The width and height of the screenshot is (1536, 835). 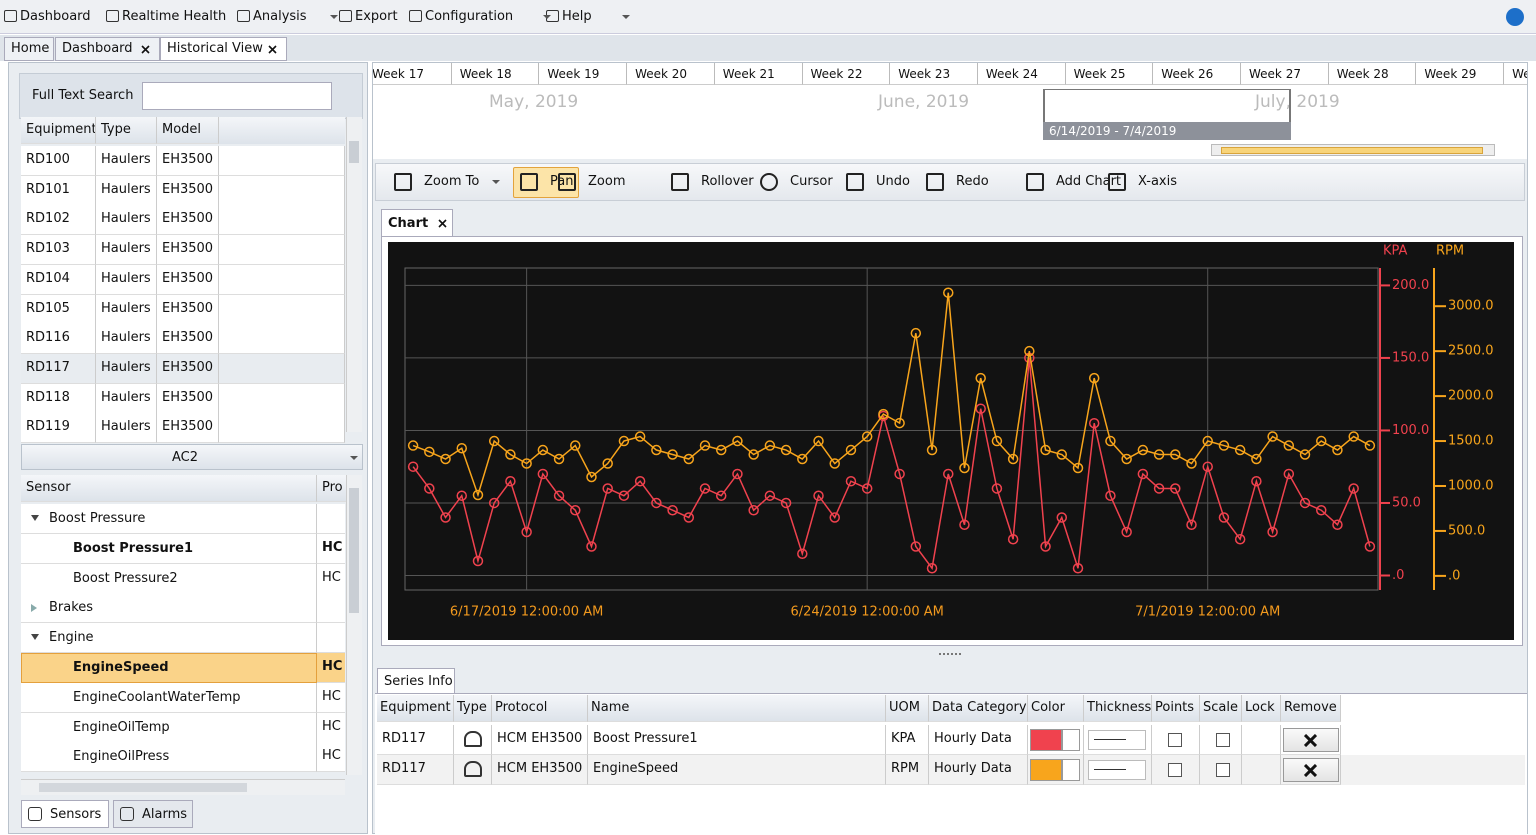 I want to click on table-row: RD117 HCM EH3500 EngineSpeed RPM Hourly Data, so click(x=951, y=770).